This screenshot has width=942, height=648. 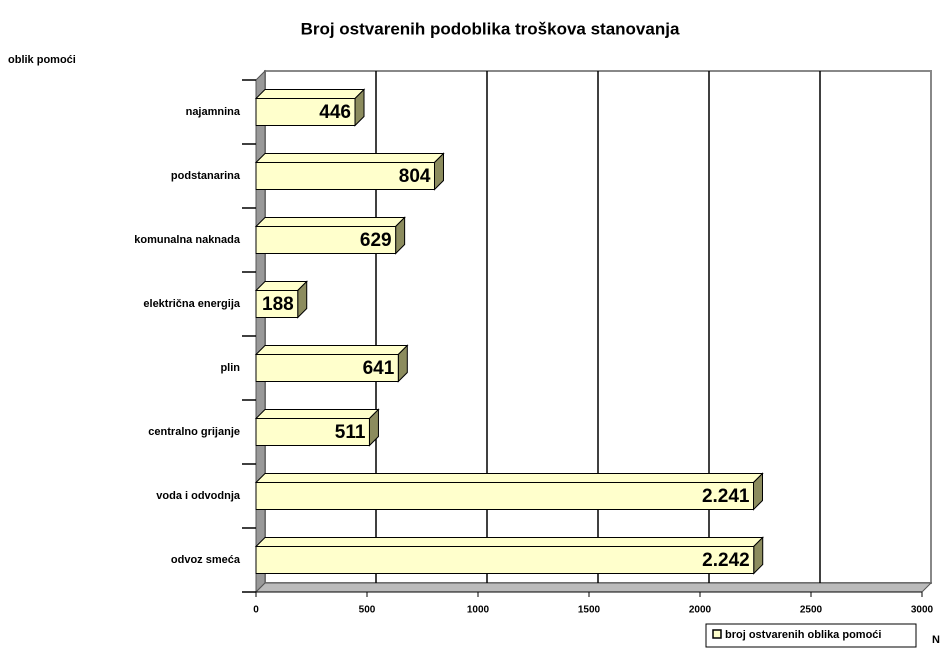 I want to click on legend-box, so click(x=811, y=635).